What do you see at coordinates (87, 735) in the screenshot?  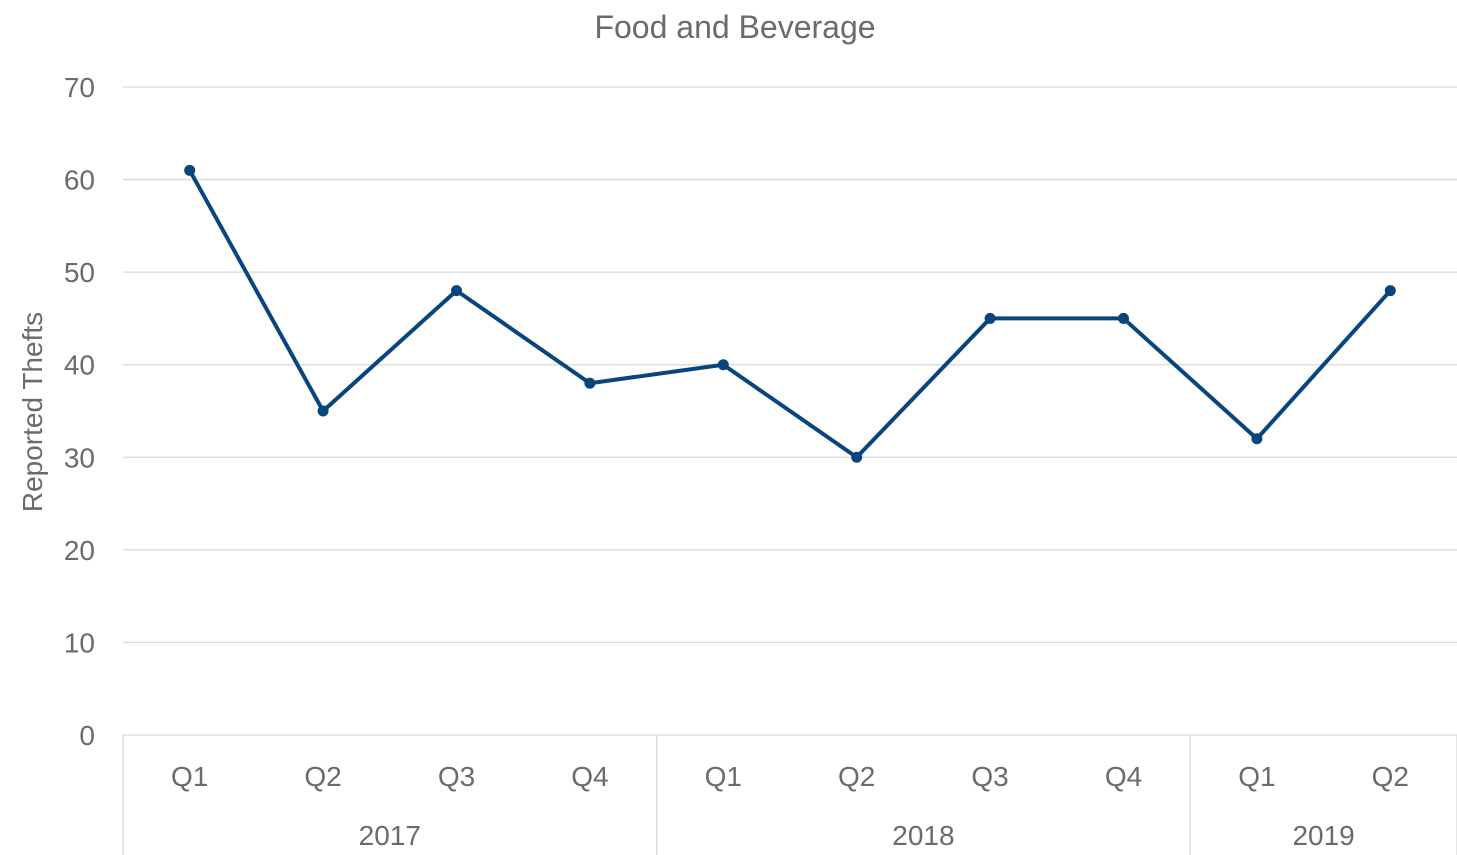 I see `y-tick-label: 0` at bounding box center [87, 735].